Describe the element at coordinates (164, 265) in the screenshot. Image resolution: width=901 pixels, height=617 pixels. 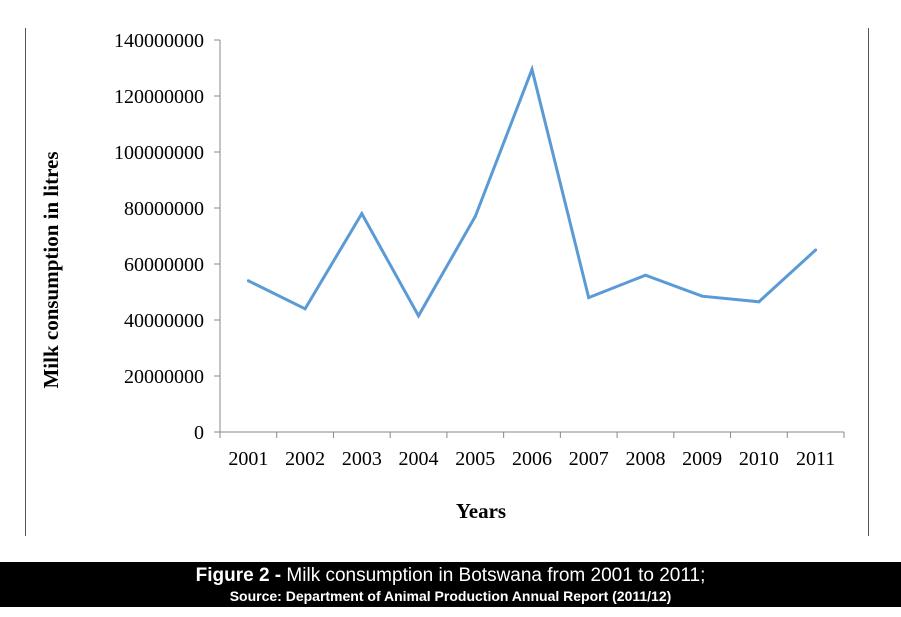
I see `y-tick-label: 60000000` at that location.